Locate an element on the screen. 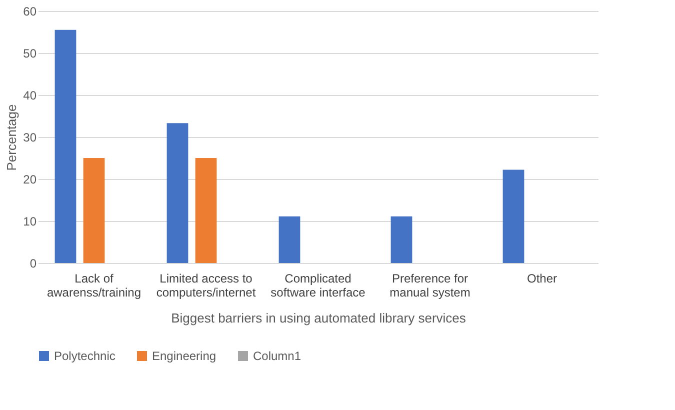 The width and height of the screenshot is (675, 410). legend-label: Polytechnic is located at coordinates (85, 356).